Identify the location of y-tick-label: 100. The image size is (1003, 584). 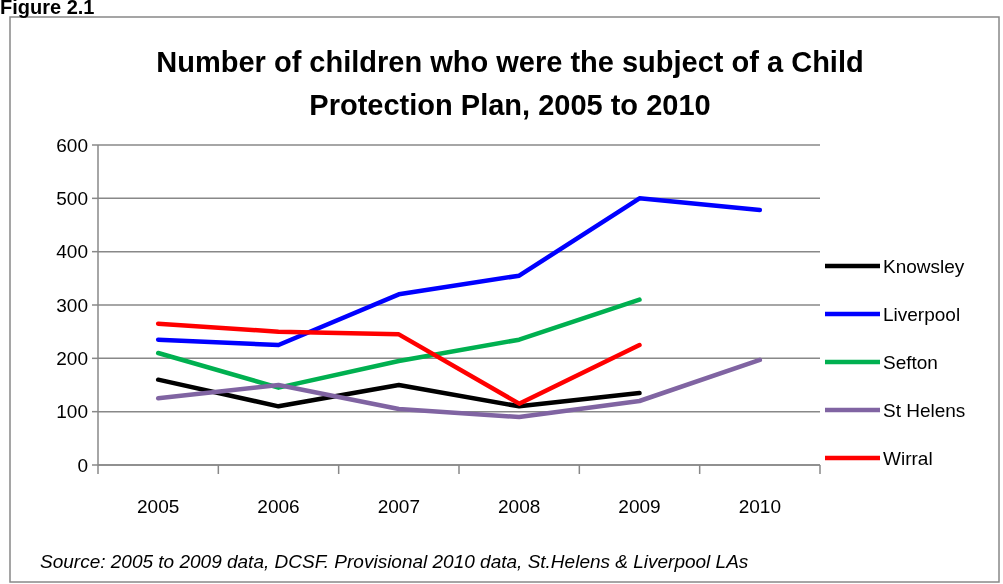
(72, 412).